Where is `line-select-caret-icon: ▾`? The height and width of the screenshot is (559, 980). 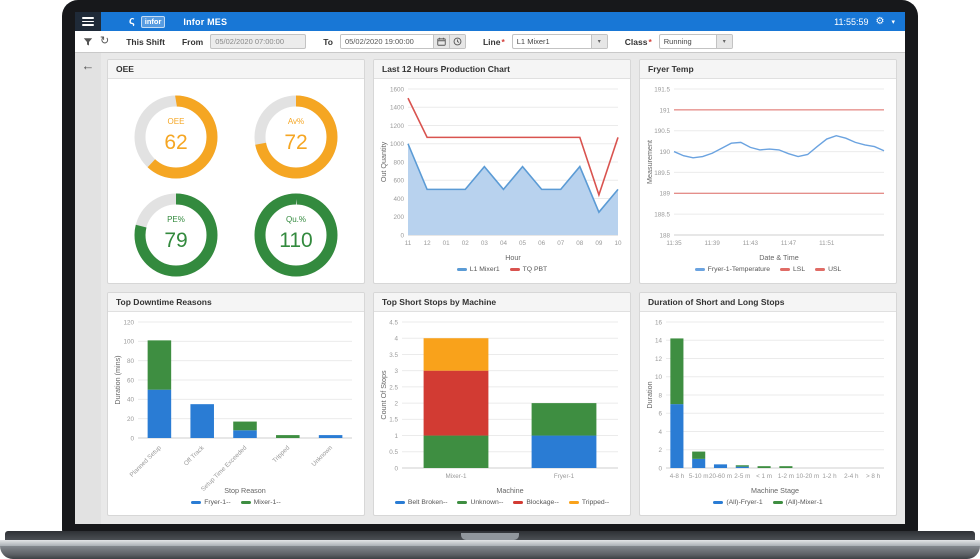
line-select-caret-icon: ▾ is located at coordinates (598, 41).